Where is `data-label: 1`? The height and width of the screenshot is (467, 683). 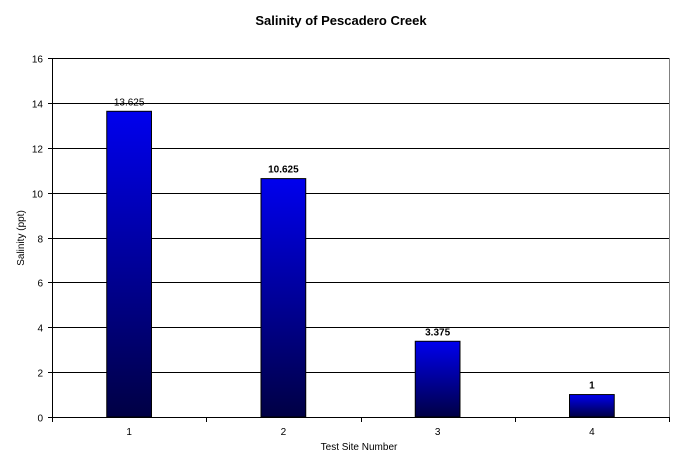 data-label: 1 is located at coordinates (592, 386).